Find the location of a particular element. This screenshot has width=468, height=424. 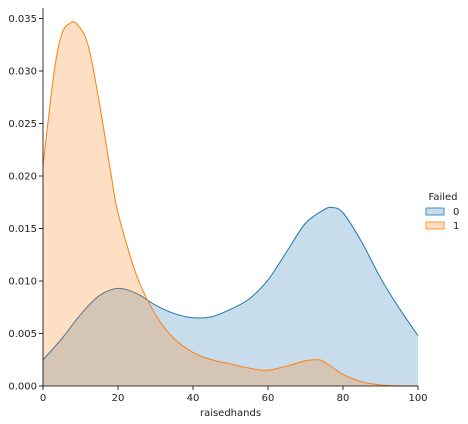

y-tick-label: 0.035 is located at coordinates (22, 19).